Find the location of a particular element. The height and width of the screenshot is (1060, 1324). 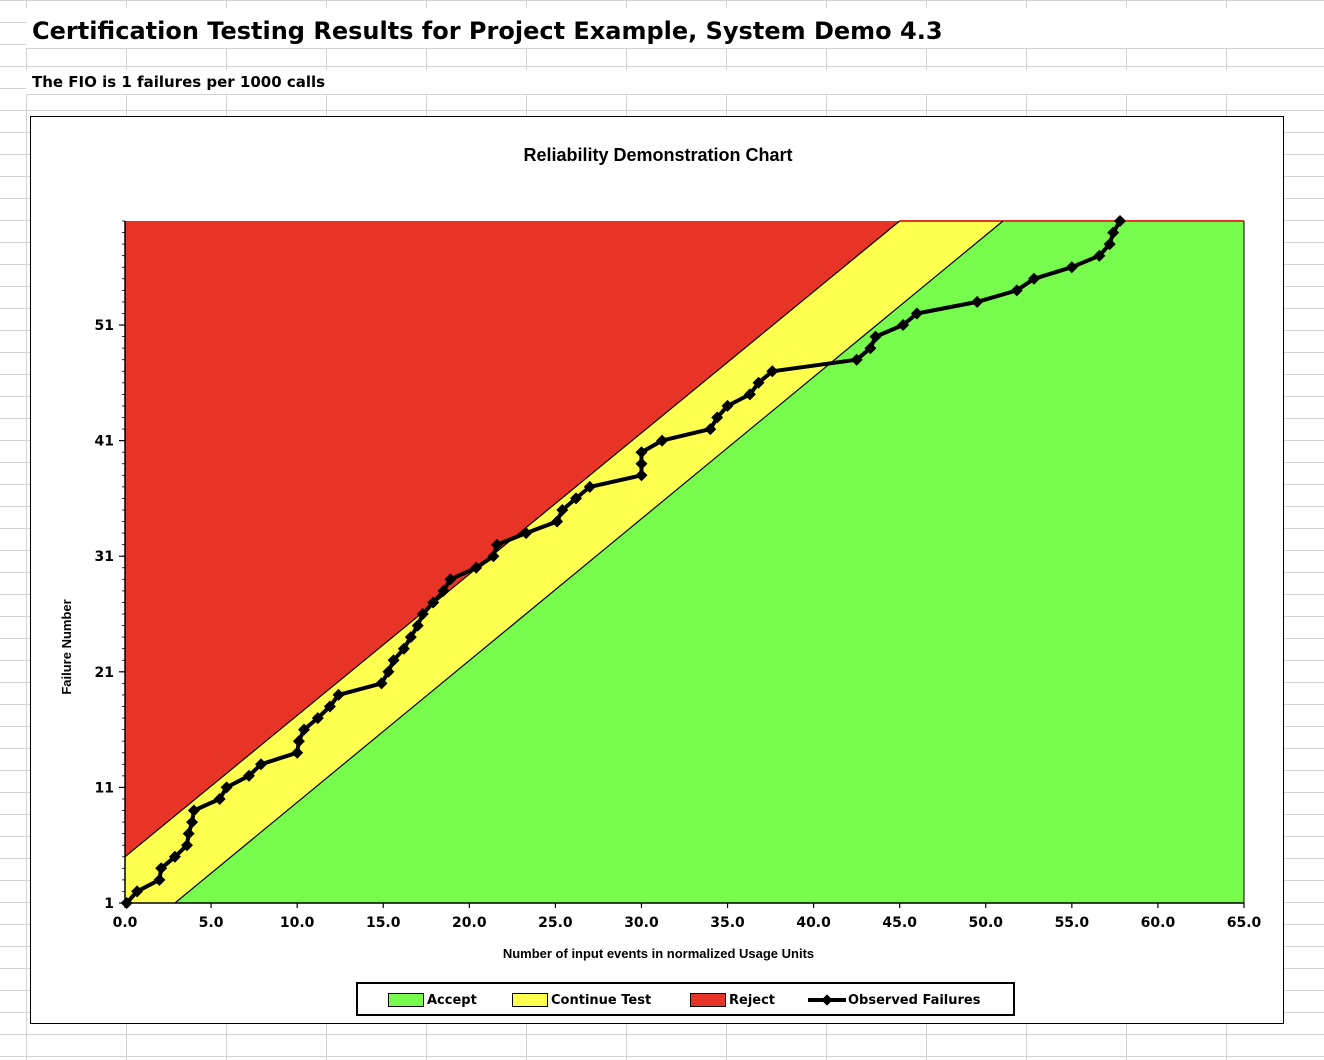

x-tick-label: 50.0 is located at coordinates (985, 923).